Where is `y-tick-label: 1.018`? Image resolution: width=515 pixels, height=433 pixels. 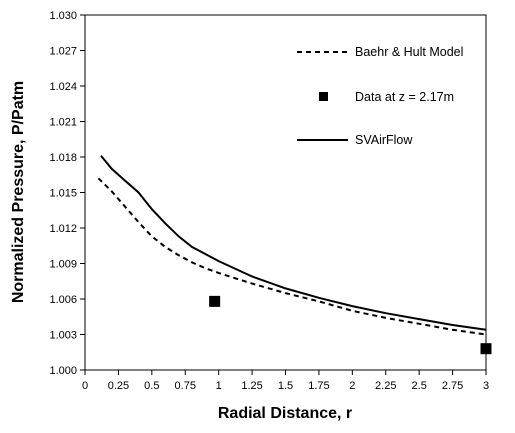
y-tick-label: 1.018 is located at coordinates (63, 158).